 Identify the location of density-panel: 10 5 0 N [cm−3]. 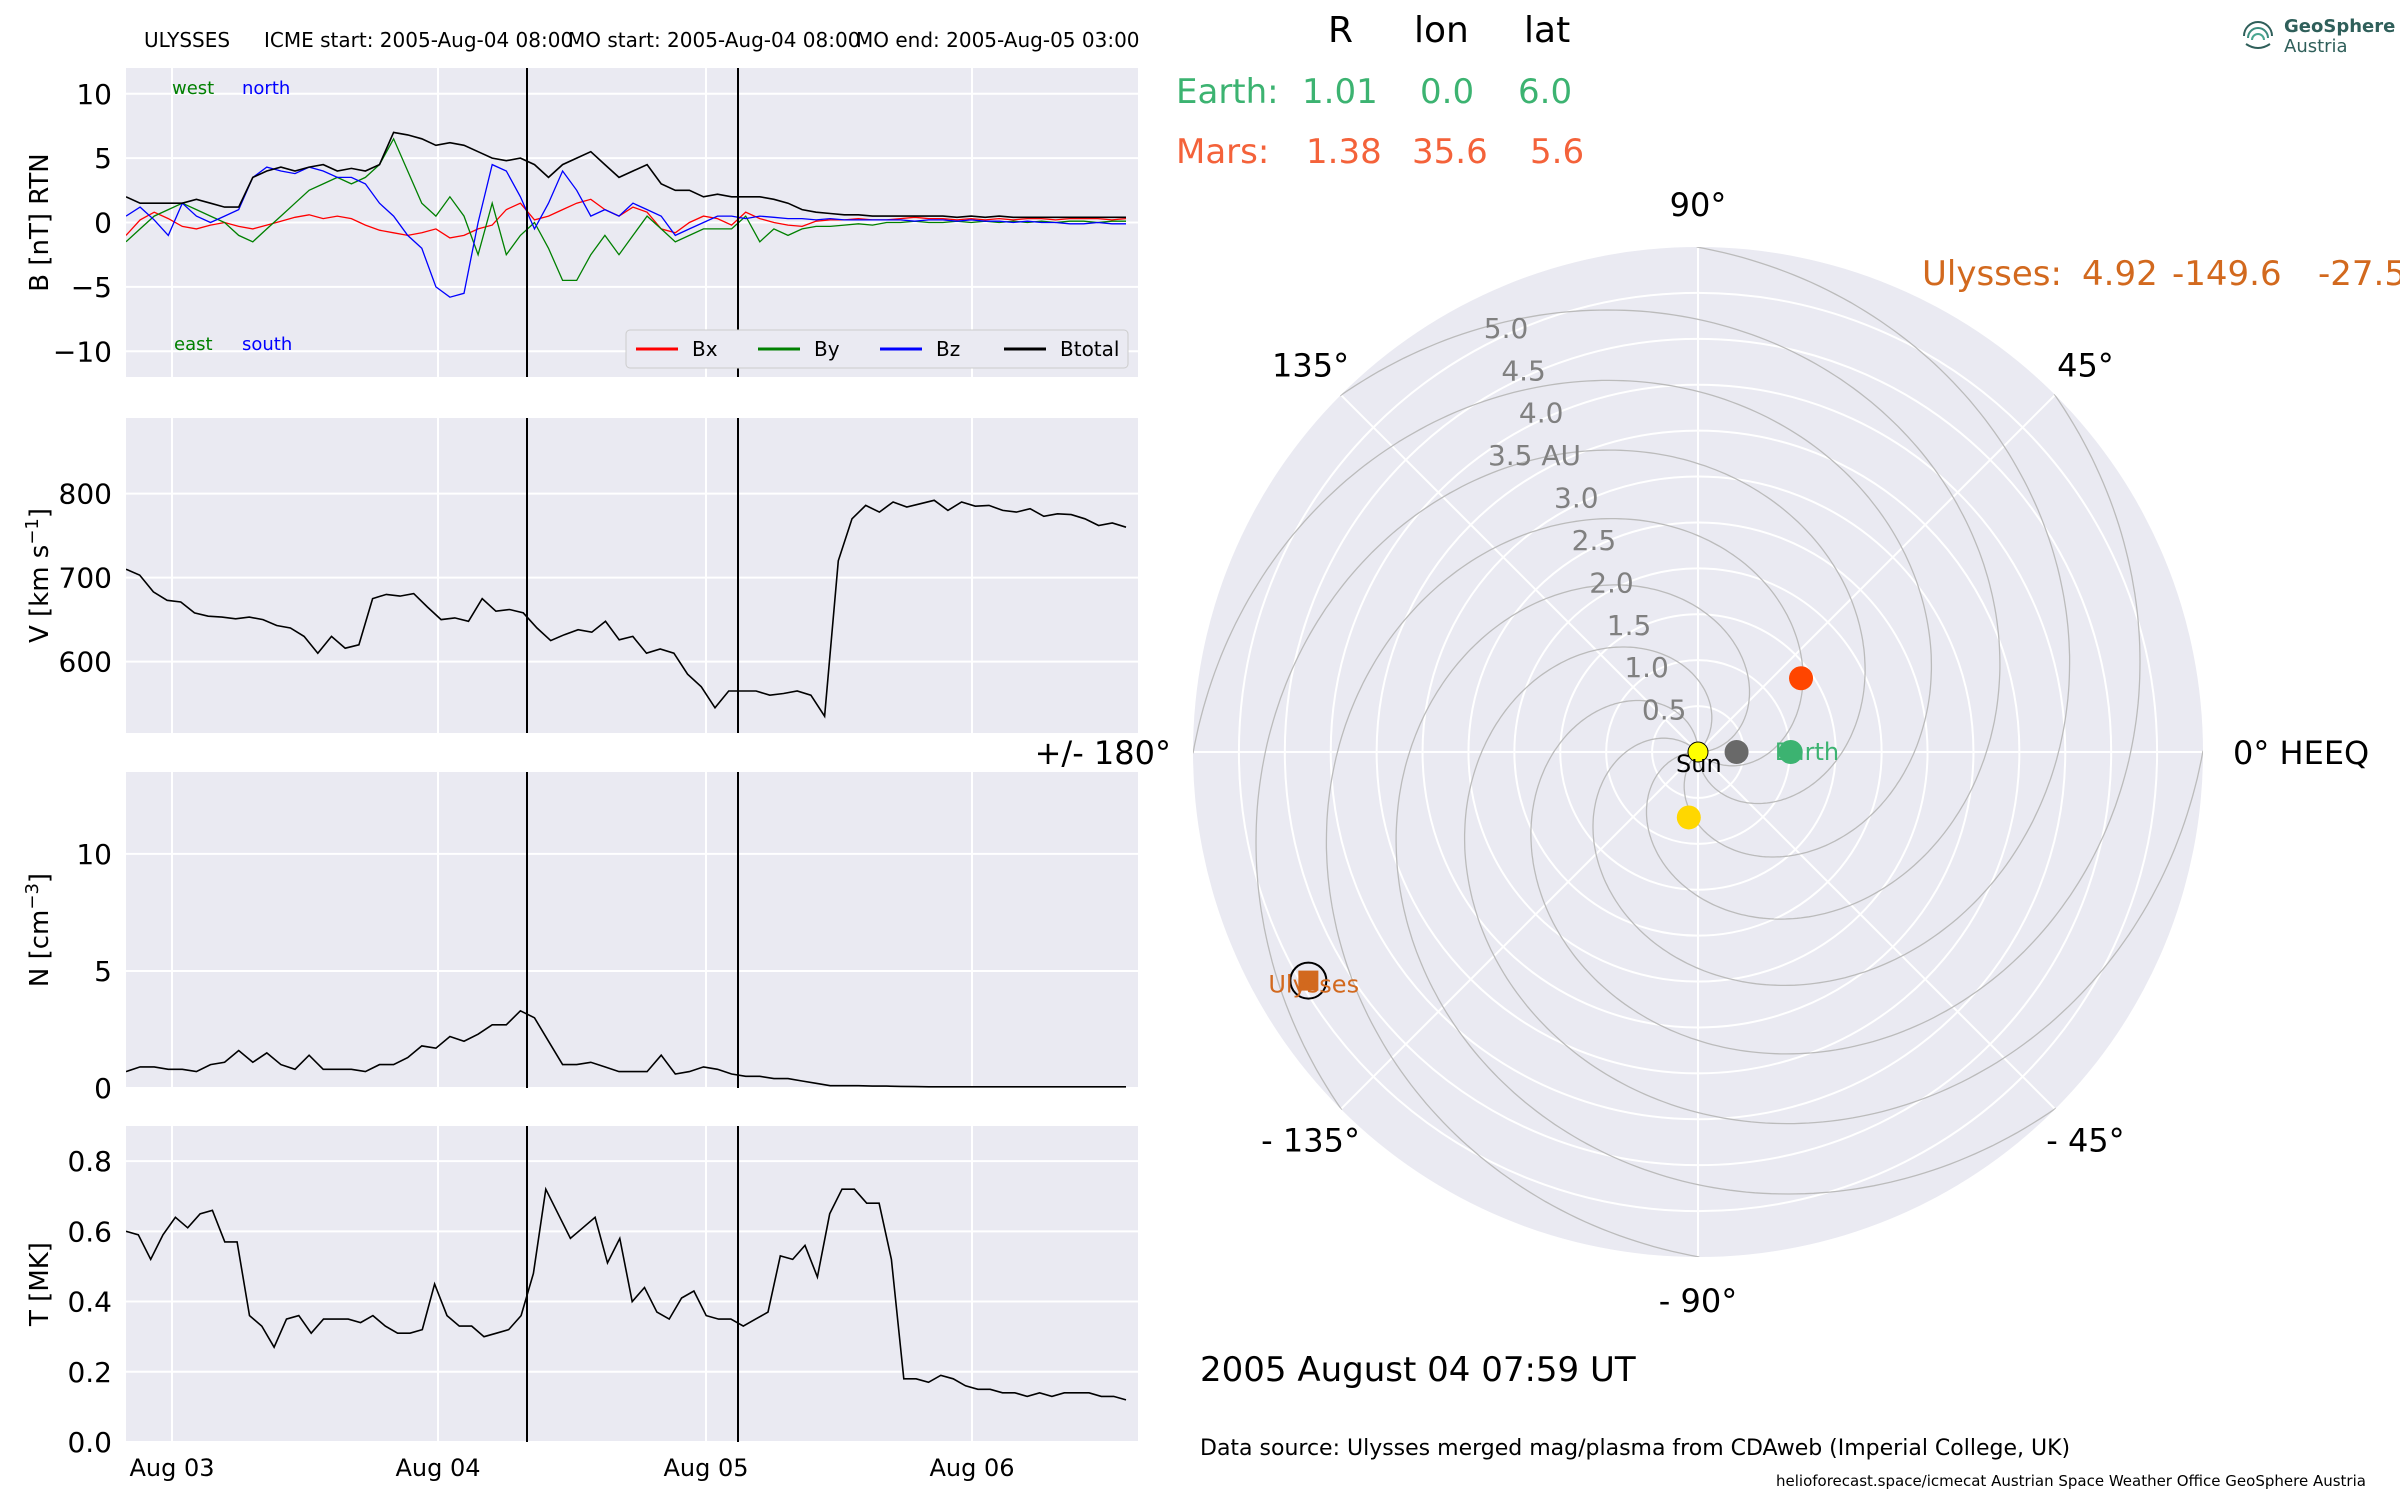
(580, 938).